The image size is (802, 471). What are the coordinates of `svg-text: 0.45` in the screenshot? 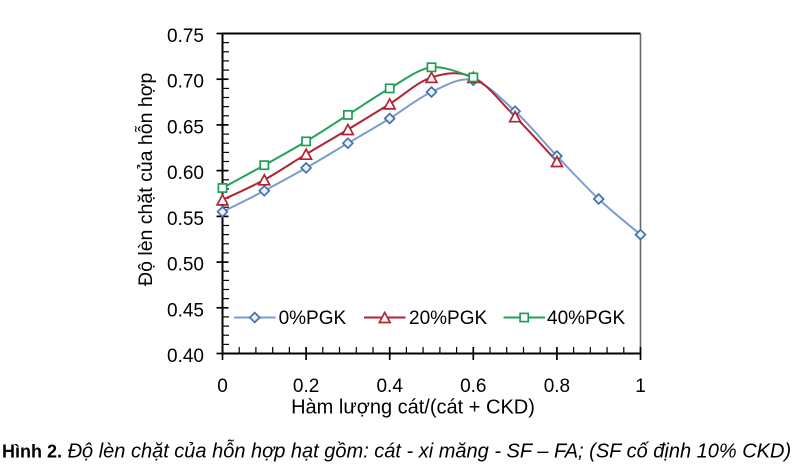 It's located at (185, 310).